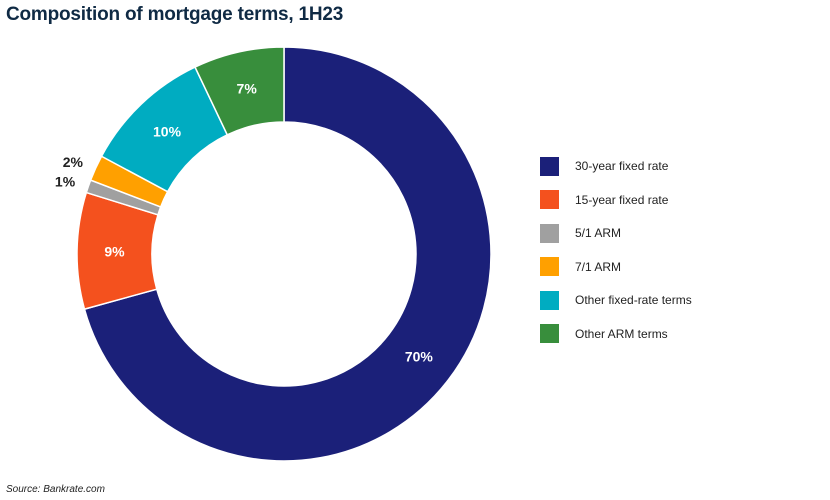 Image resolution: width=830 pixels, height=500 pixels. I want to click on legend-item-other-arm-terms: Other ARM terms, so click(616, 334).